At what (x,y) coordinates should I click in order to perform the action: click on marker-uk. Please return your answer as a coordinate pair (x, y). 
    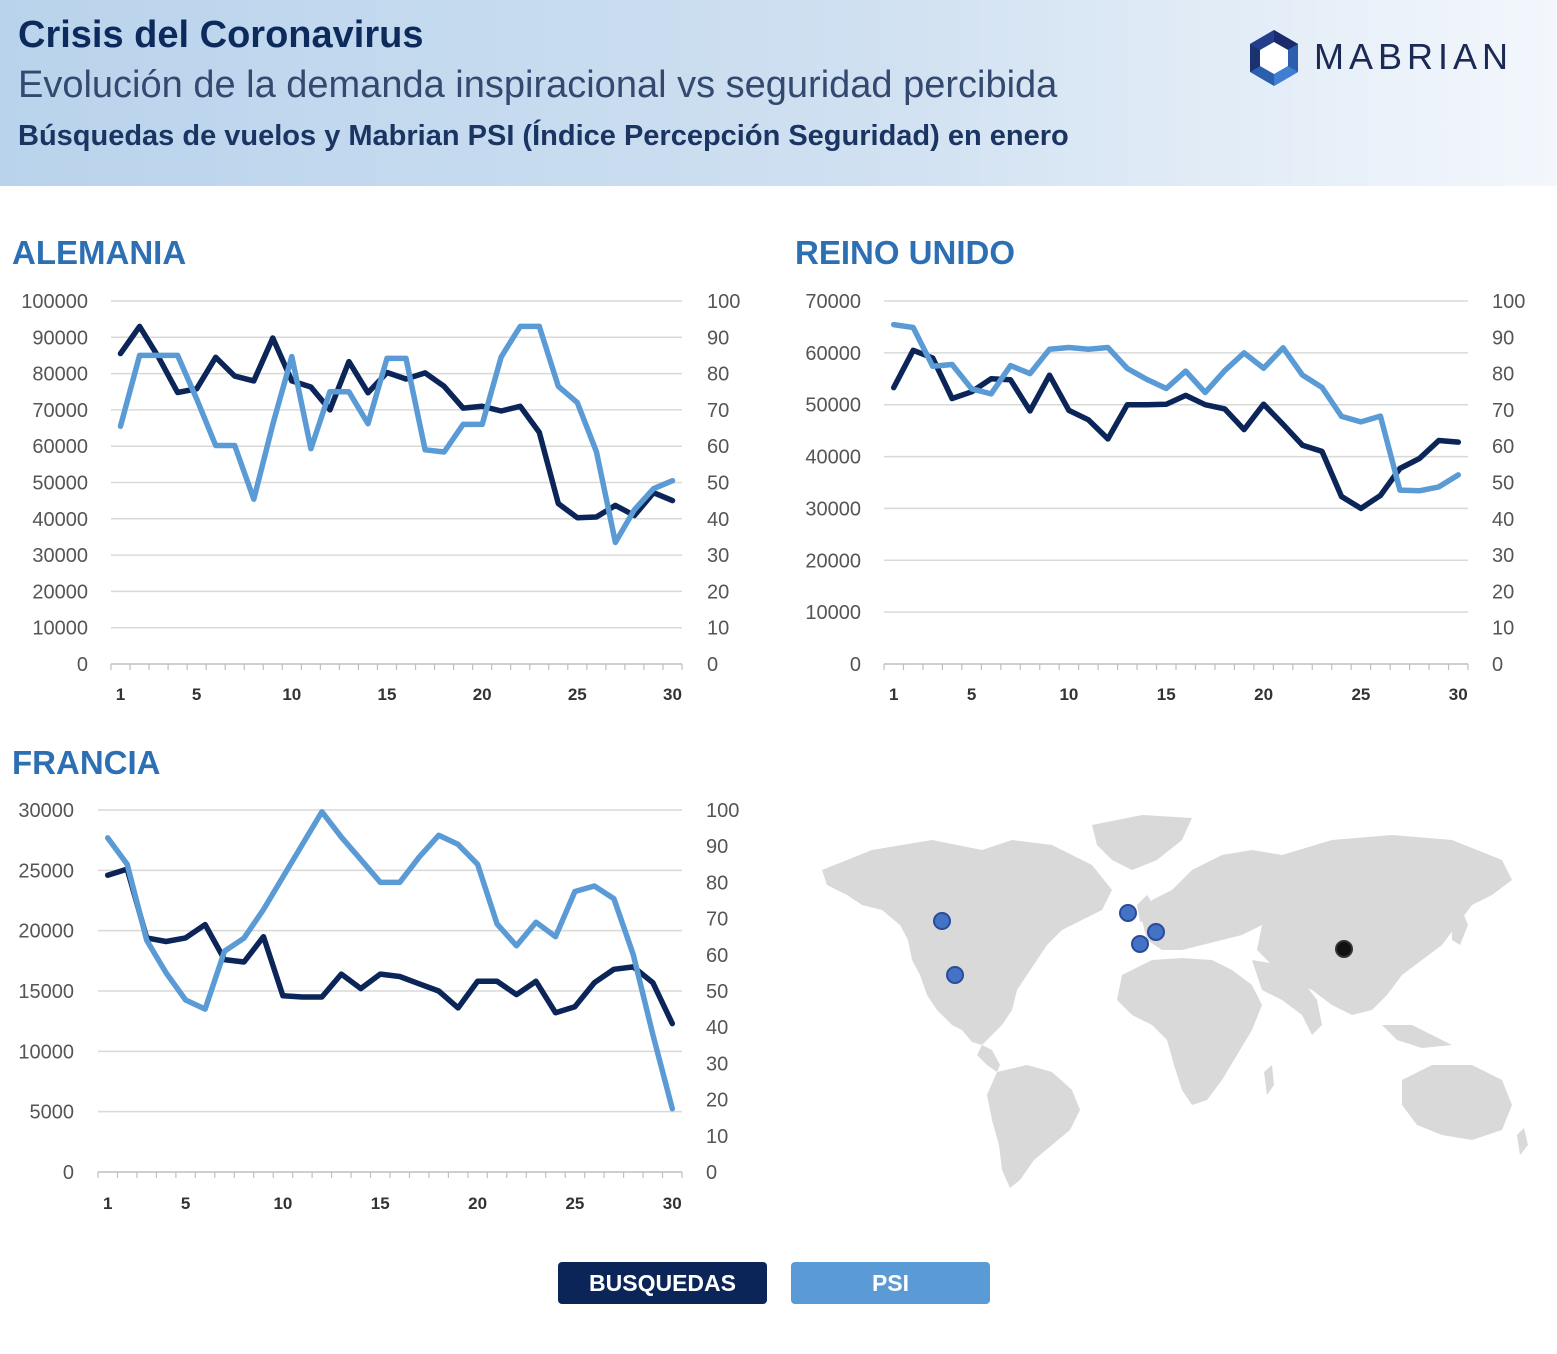
    Looking at the image, I should click on (1128, 913).